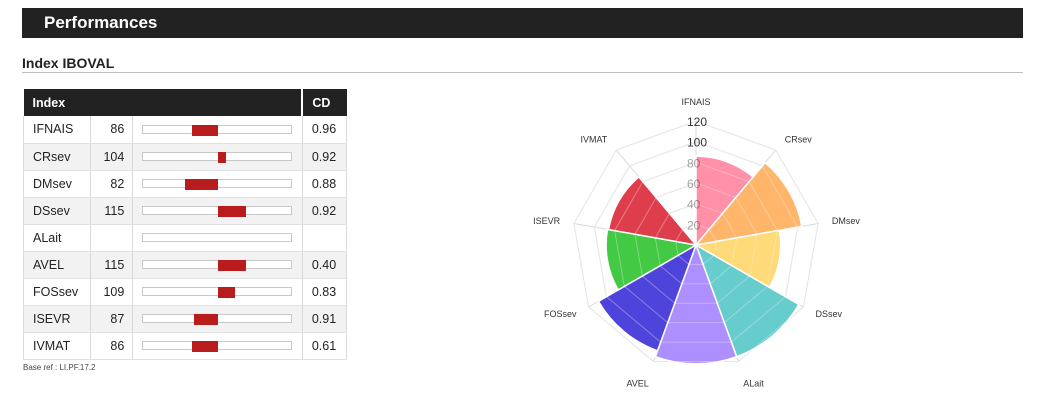  Describe the element at coordinates (111, 238) in the screenshot. I see `index-value` at that location.